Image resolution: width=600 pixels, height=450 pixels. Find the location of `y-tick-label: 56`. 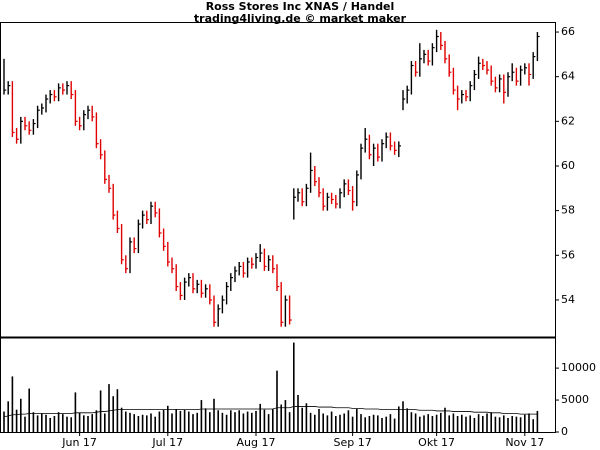

y-tick-label: 56 is located at coordinates (568, 254).